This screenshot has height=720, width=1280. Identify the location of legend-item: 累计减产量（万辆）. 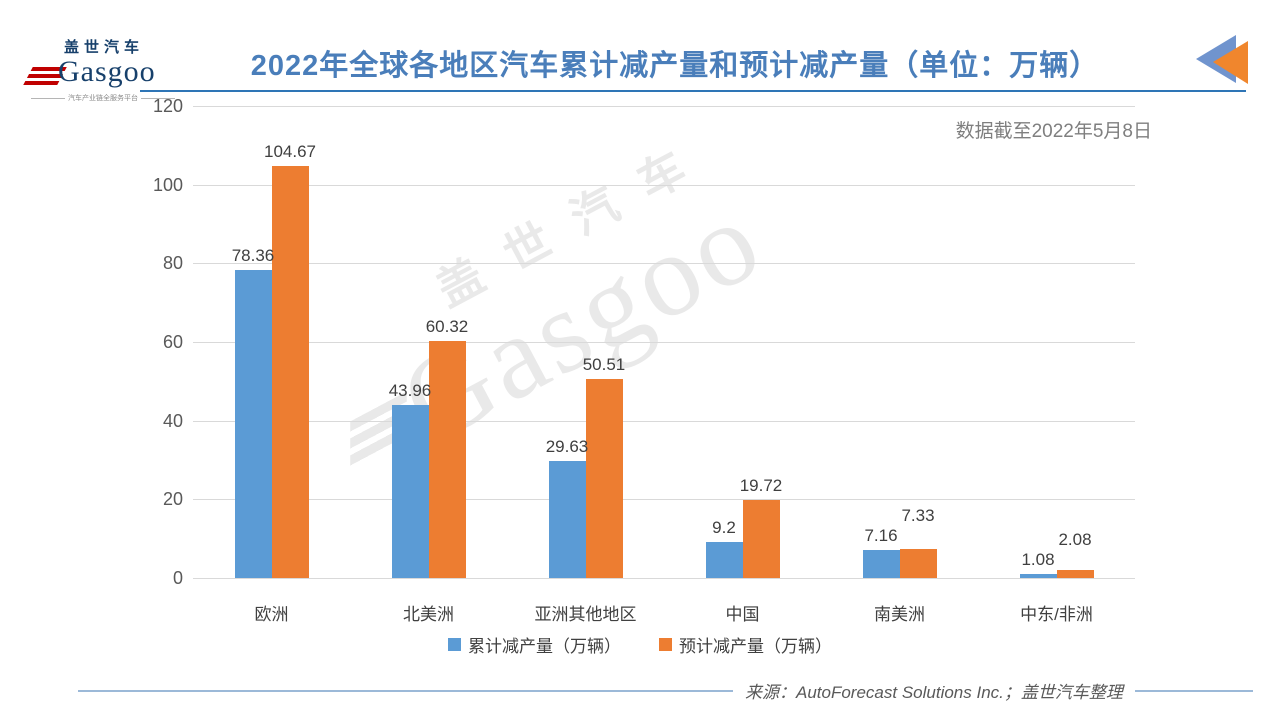
(534, 644).